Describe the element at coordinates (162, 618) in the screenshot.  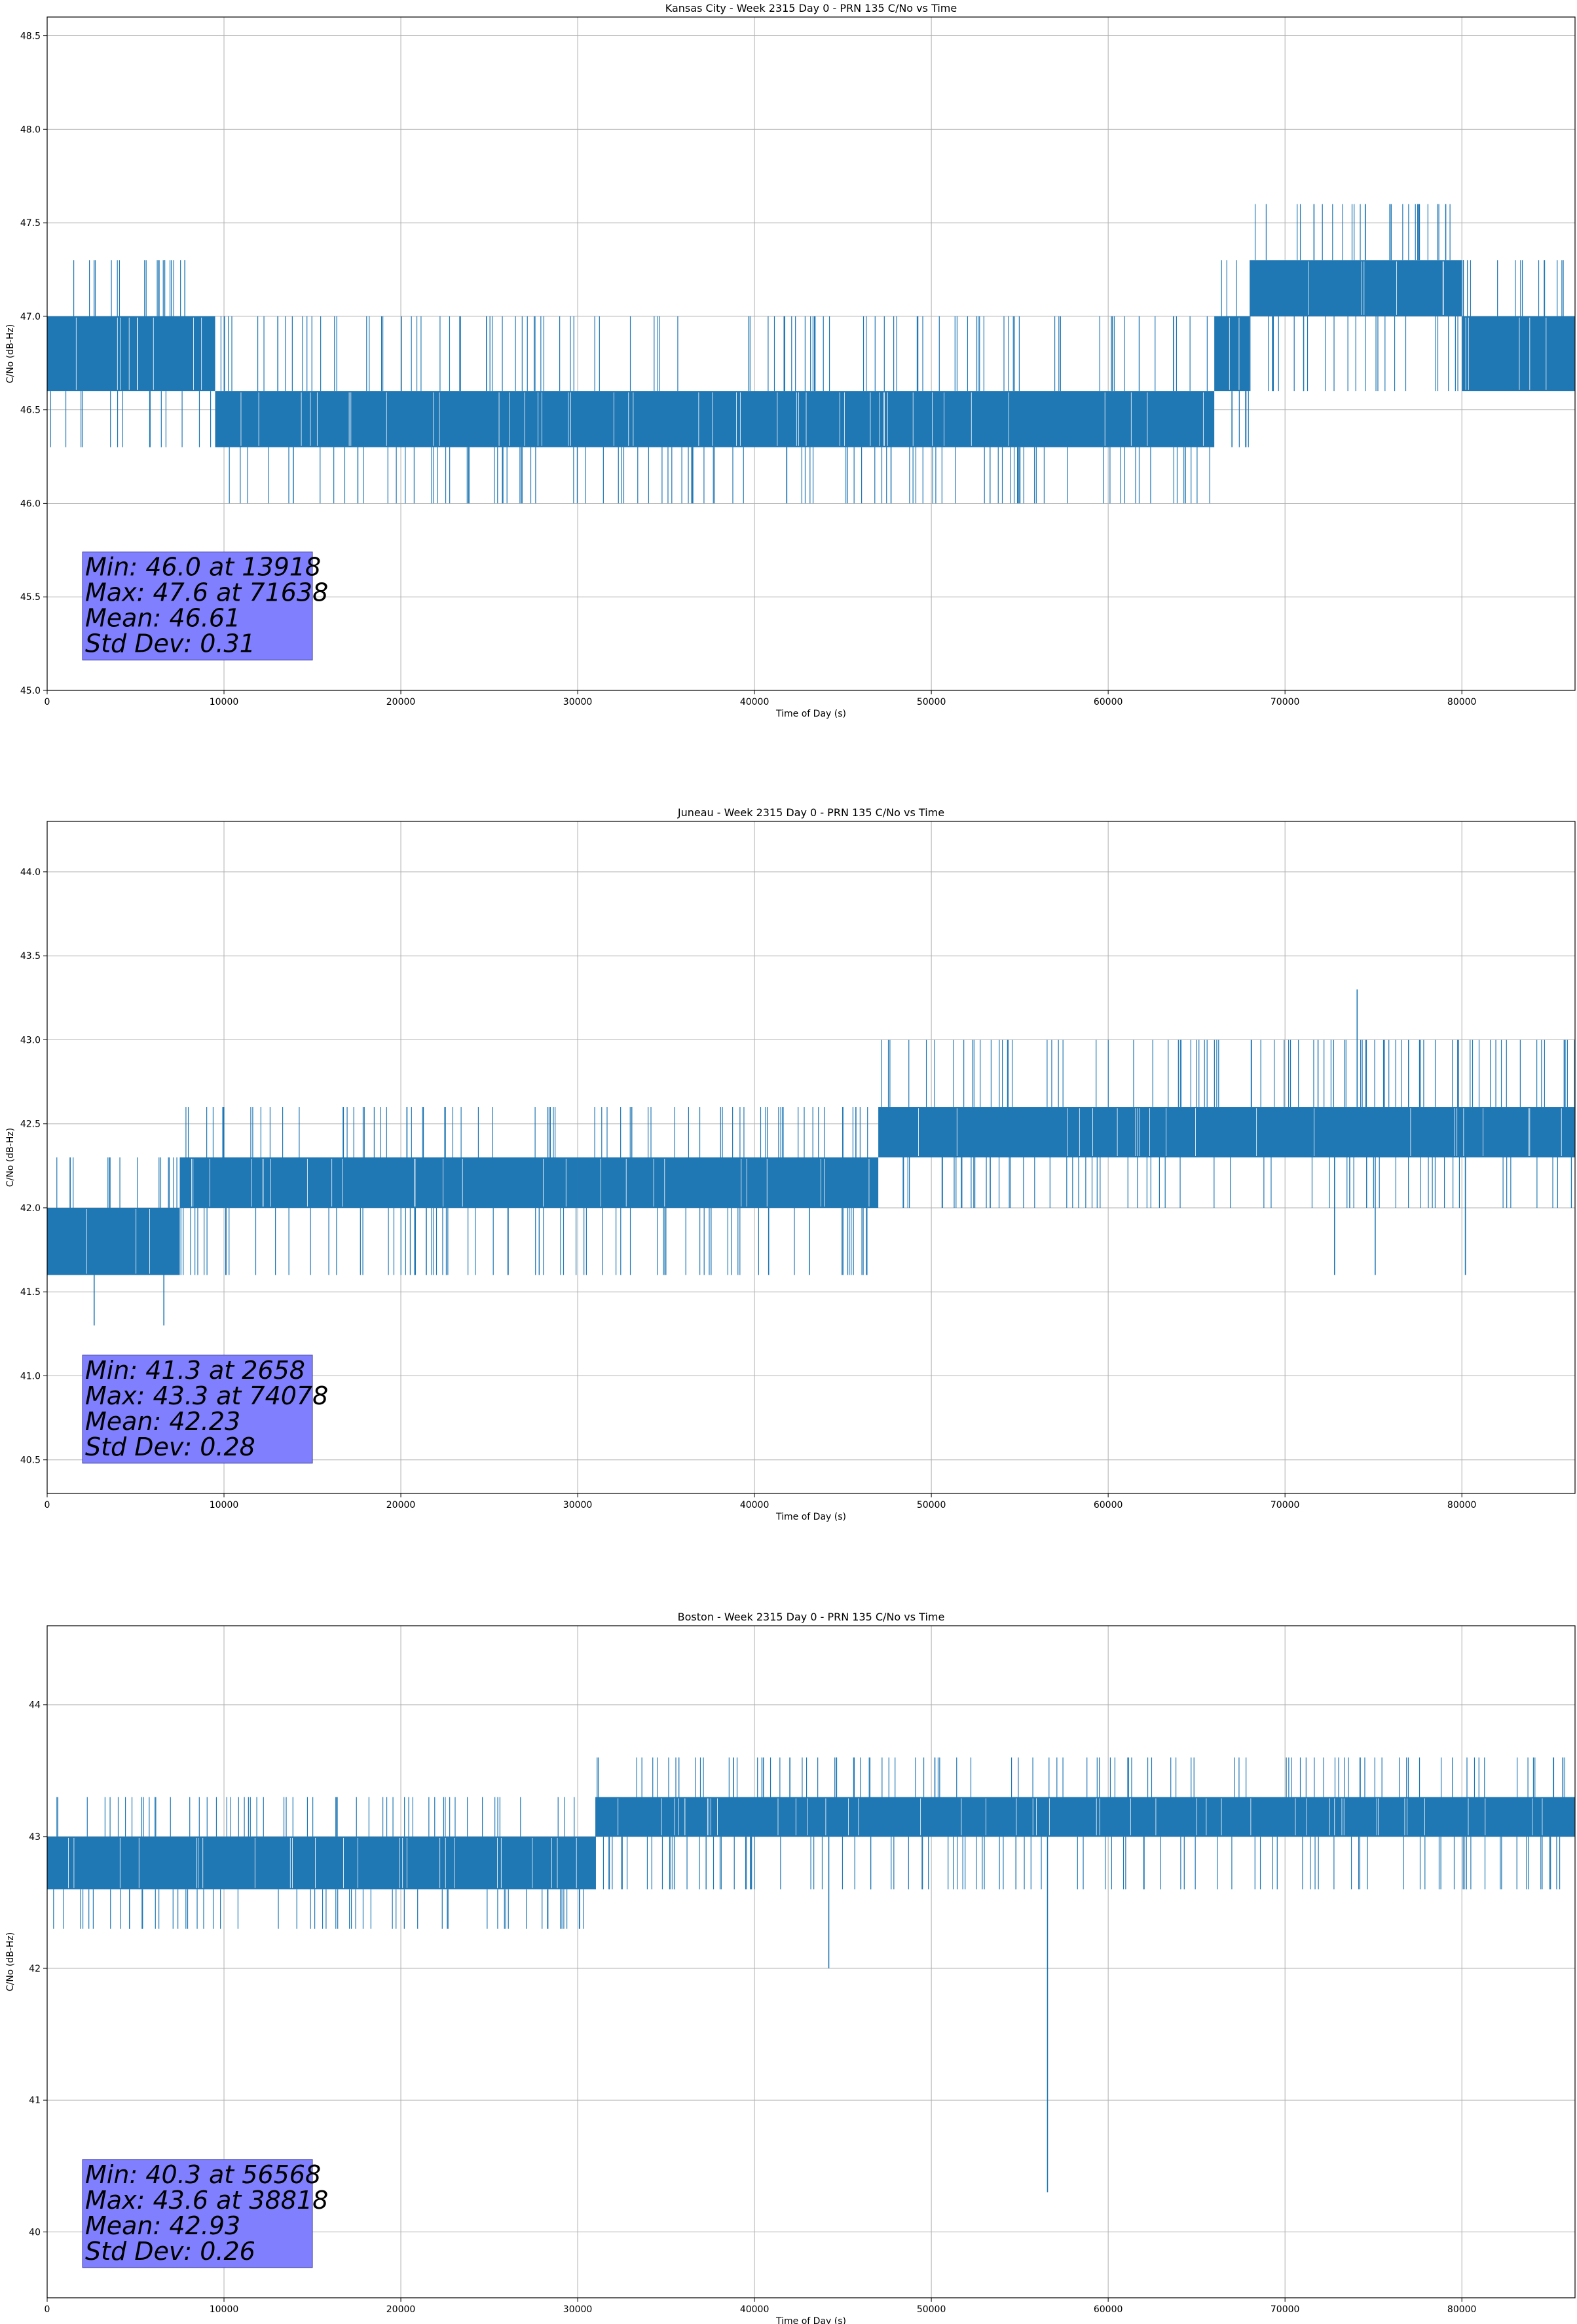
I see `stats-line: Mean: 46.61` at that location.